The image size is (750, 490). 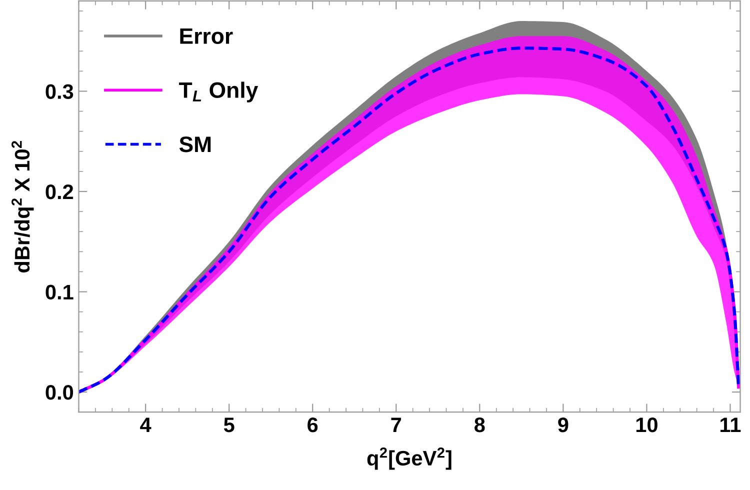 What do you see at coordinates (146, 425) in the screenshot?
I see `x-tick-label: 4` at bounding box center [146, 425].